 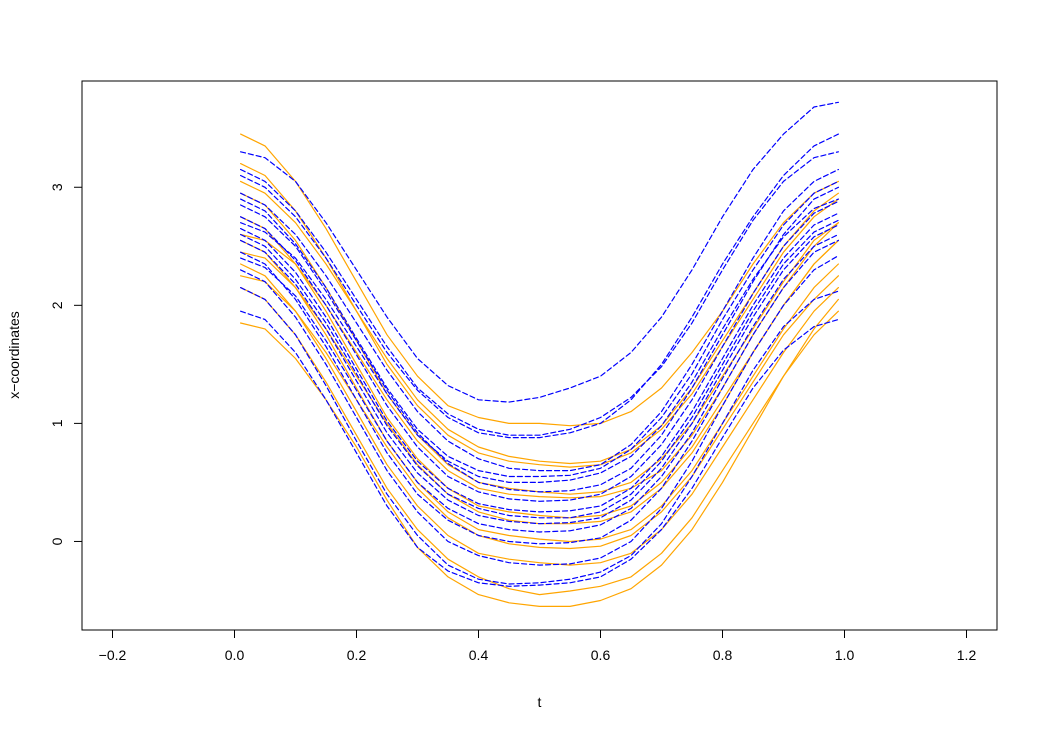 What do you see at coordinates (57, 541) in the screenshot?
I see `y-tick-label: 0` at bounding box center [57, 541].